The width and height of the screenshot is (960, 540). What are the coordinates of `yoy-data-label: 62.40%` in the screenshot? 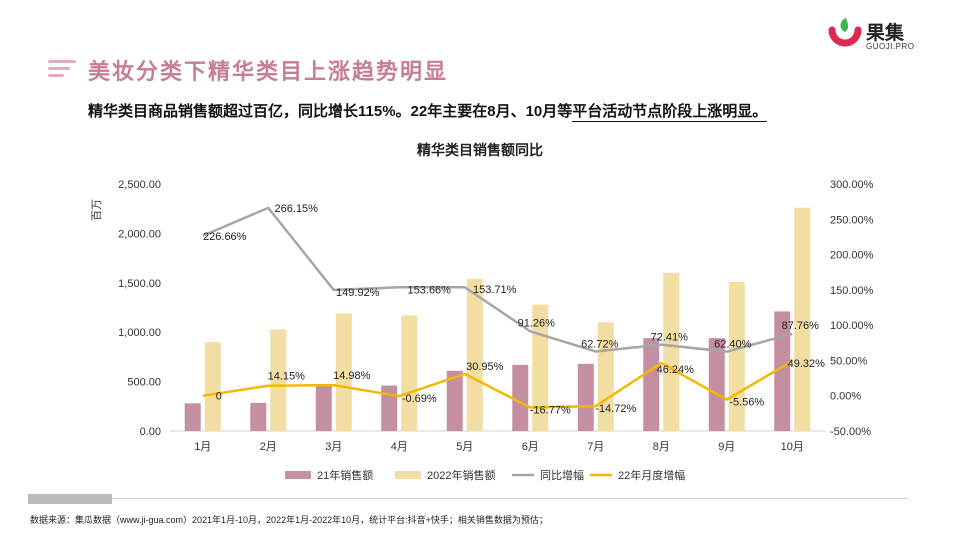 It's located at (733, 345).